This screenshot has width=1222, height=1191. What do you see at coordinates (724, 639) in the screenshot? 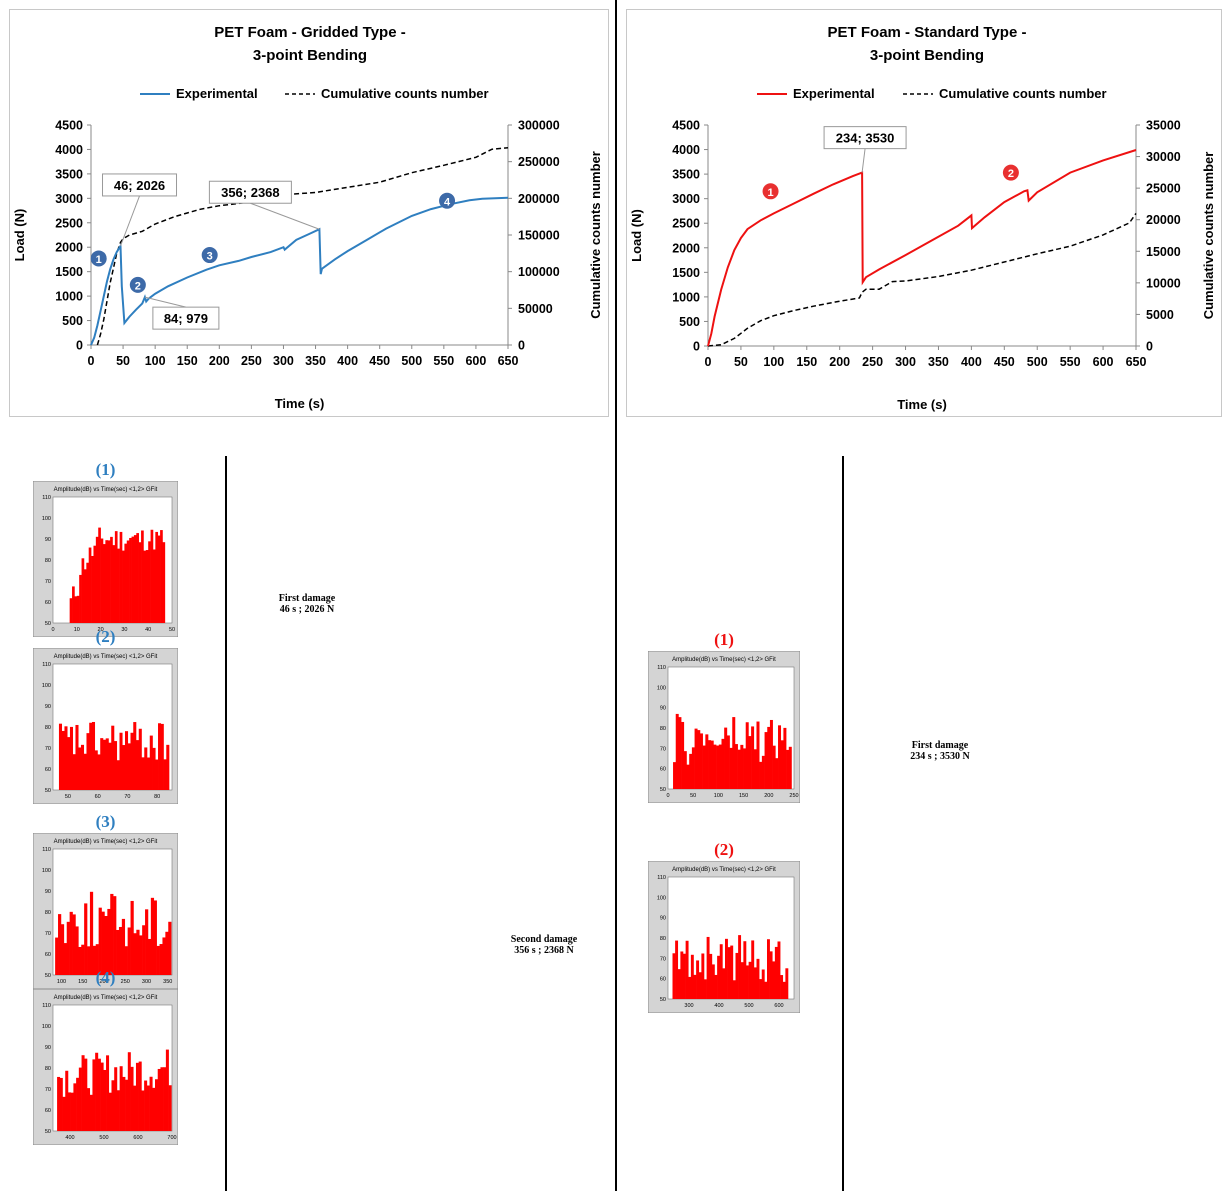
I see `hist-stage-label: (1)` at bounding box center [724, 639].